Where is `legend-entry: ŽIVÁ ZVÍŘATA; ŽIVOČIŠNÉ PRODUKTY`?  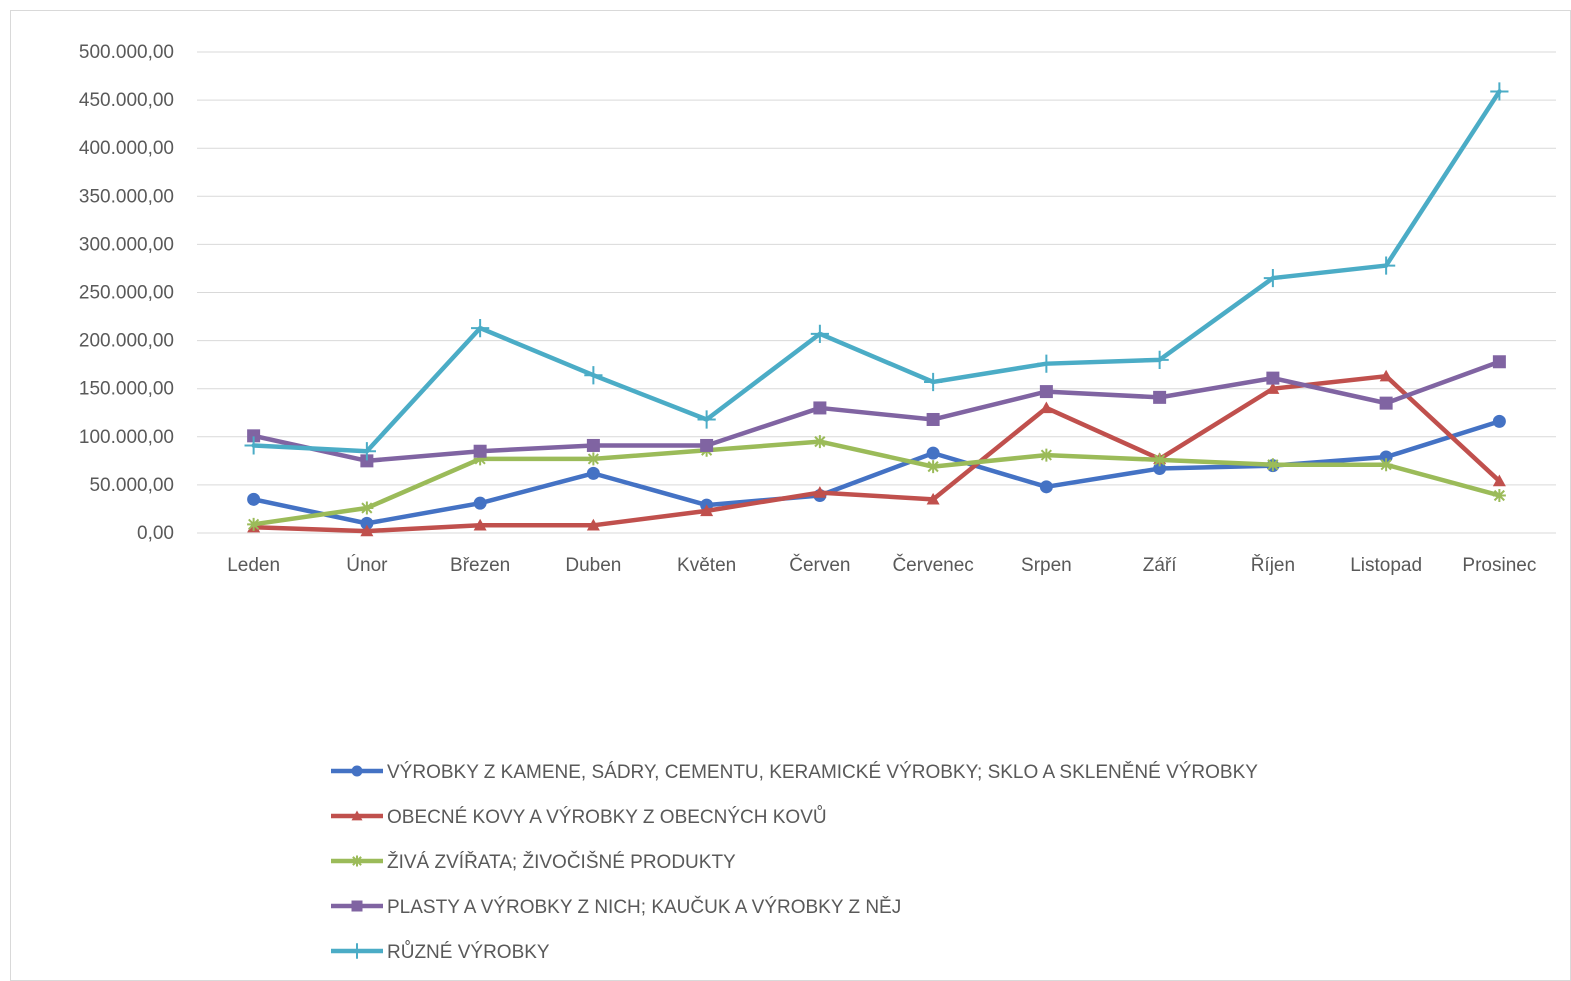
legend-entry: ŽIVÁ ZVÍŘATA; ŽIVOČIŠNÉ PRODUKTY is located at coordinates (533, 862).